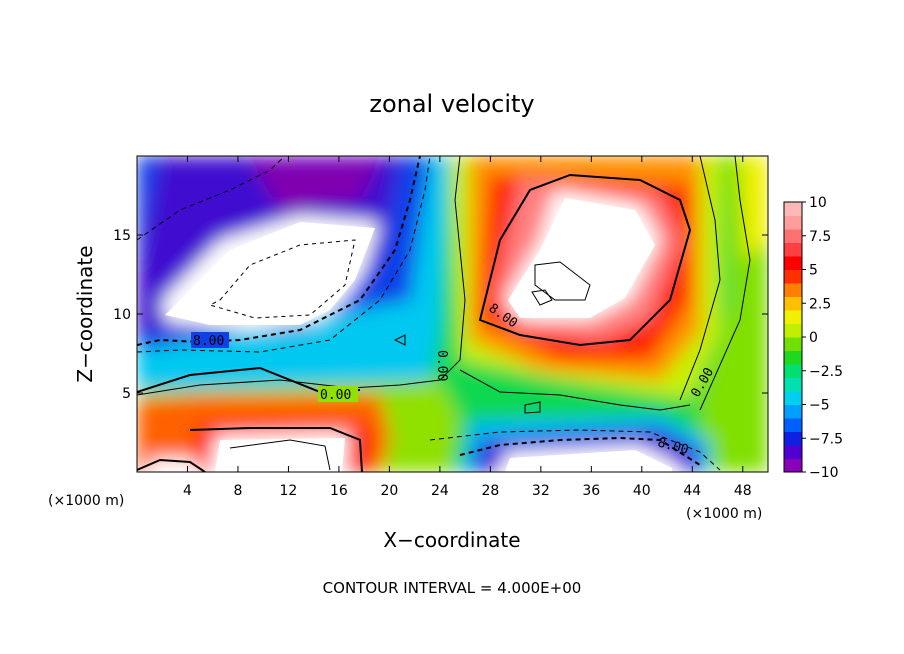 This screenshot has height=654, width=904. I want to click on contour-interval-note: CONTOUR INTERVAL = 4.000E+00, so click(452, 588).